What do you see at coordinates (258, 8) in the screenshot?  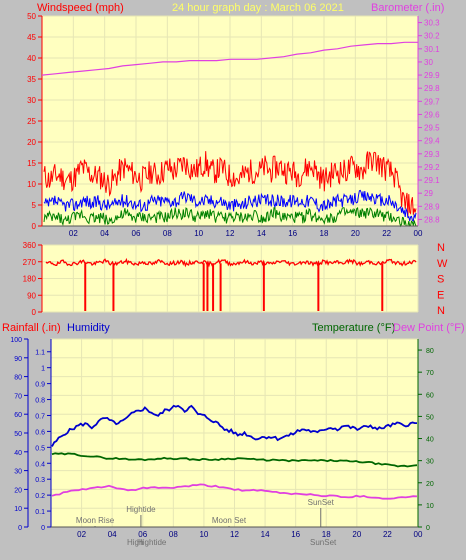 I see `graph-title: 24 hour graph day : March 06 2021` at bounding box center [258, 8].